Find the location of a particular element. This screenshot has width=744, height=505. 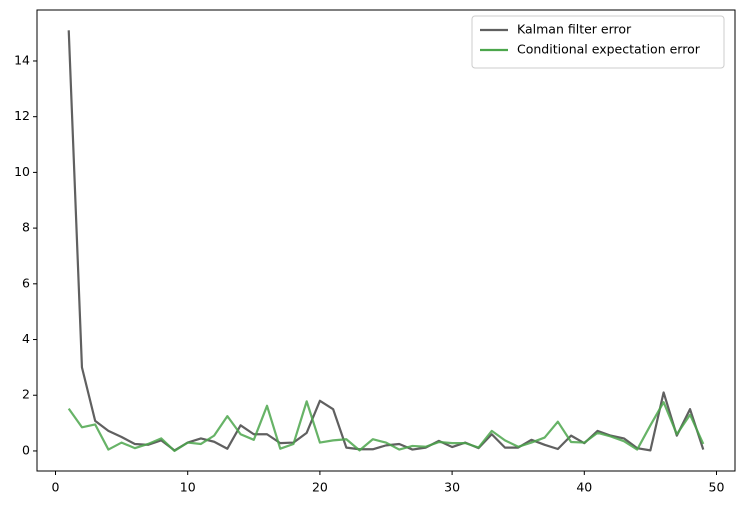

y-tick-label: 12 is located at coordinates (22, 115).